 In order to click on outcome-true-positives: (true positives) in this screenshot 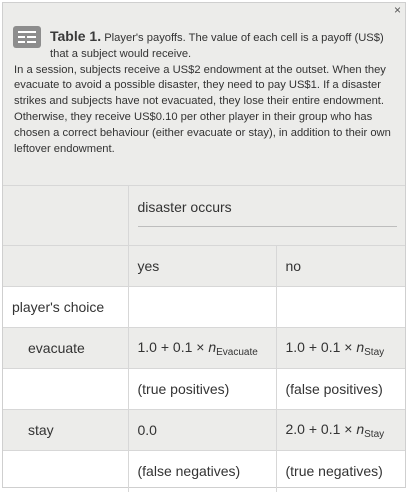, I will do `click(202, 389)`.